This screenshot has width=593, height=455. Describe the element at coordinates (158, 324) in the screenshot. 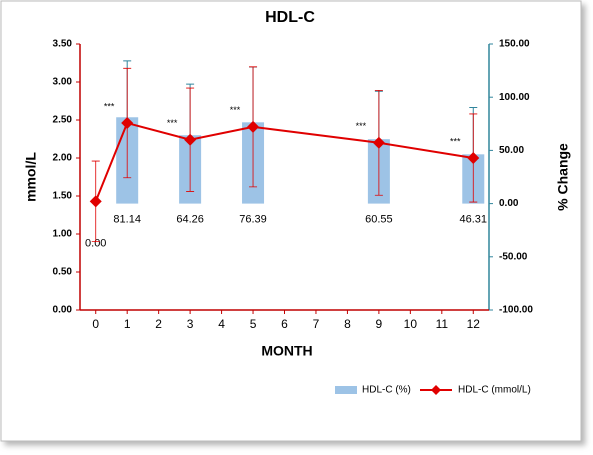

I see `x-tick-label: 2` at that location.